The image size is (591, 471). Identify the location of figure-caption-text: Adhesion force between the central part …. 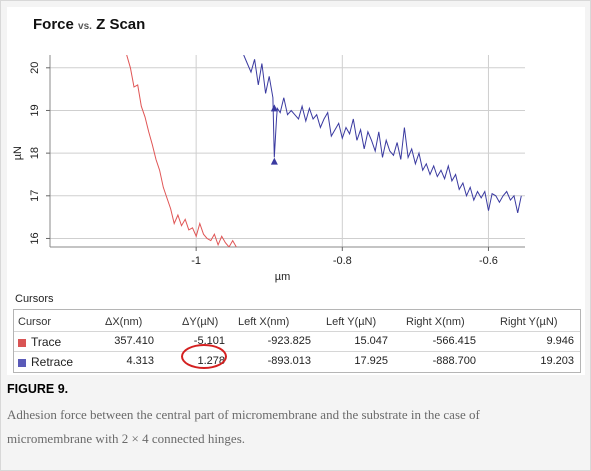
(243, 426).